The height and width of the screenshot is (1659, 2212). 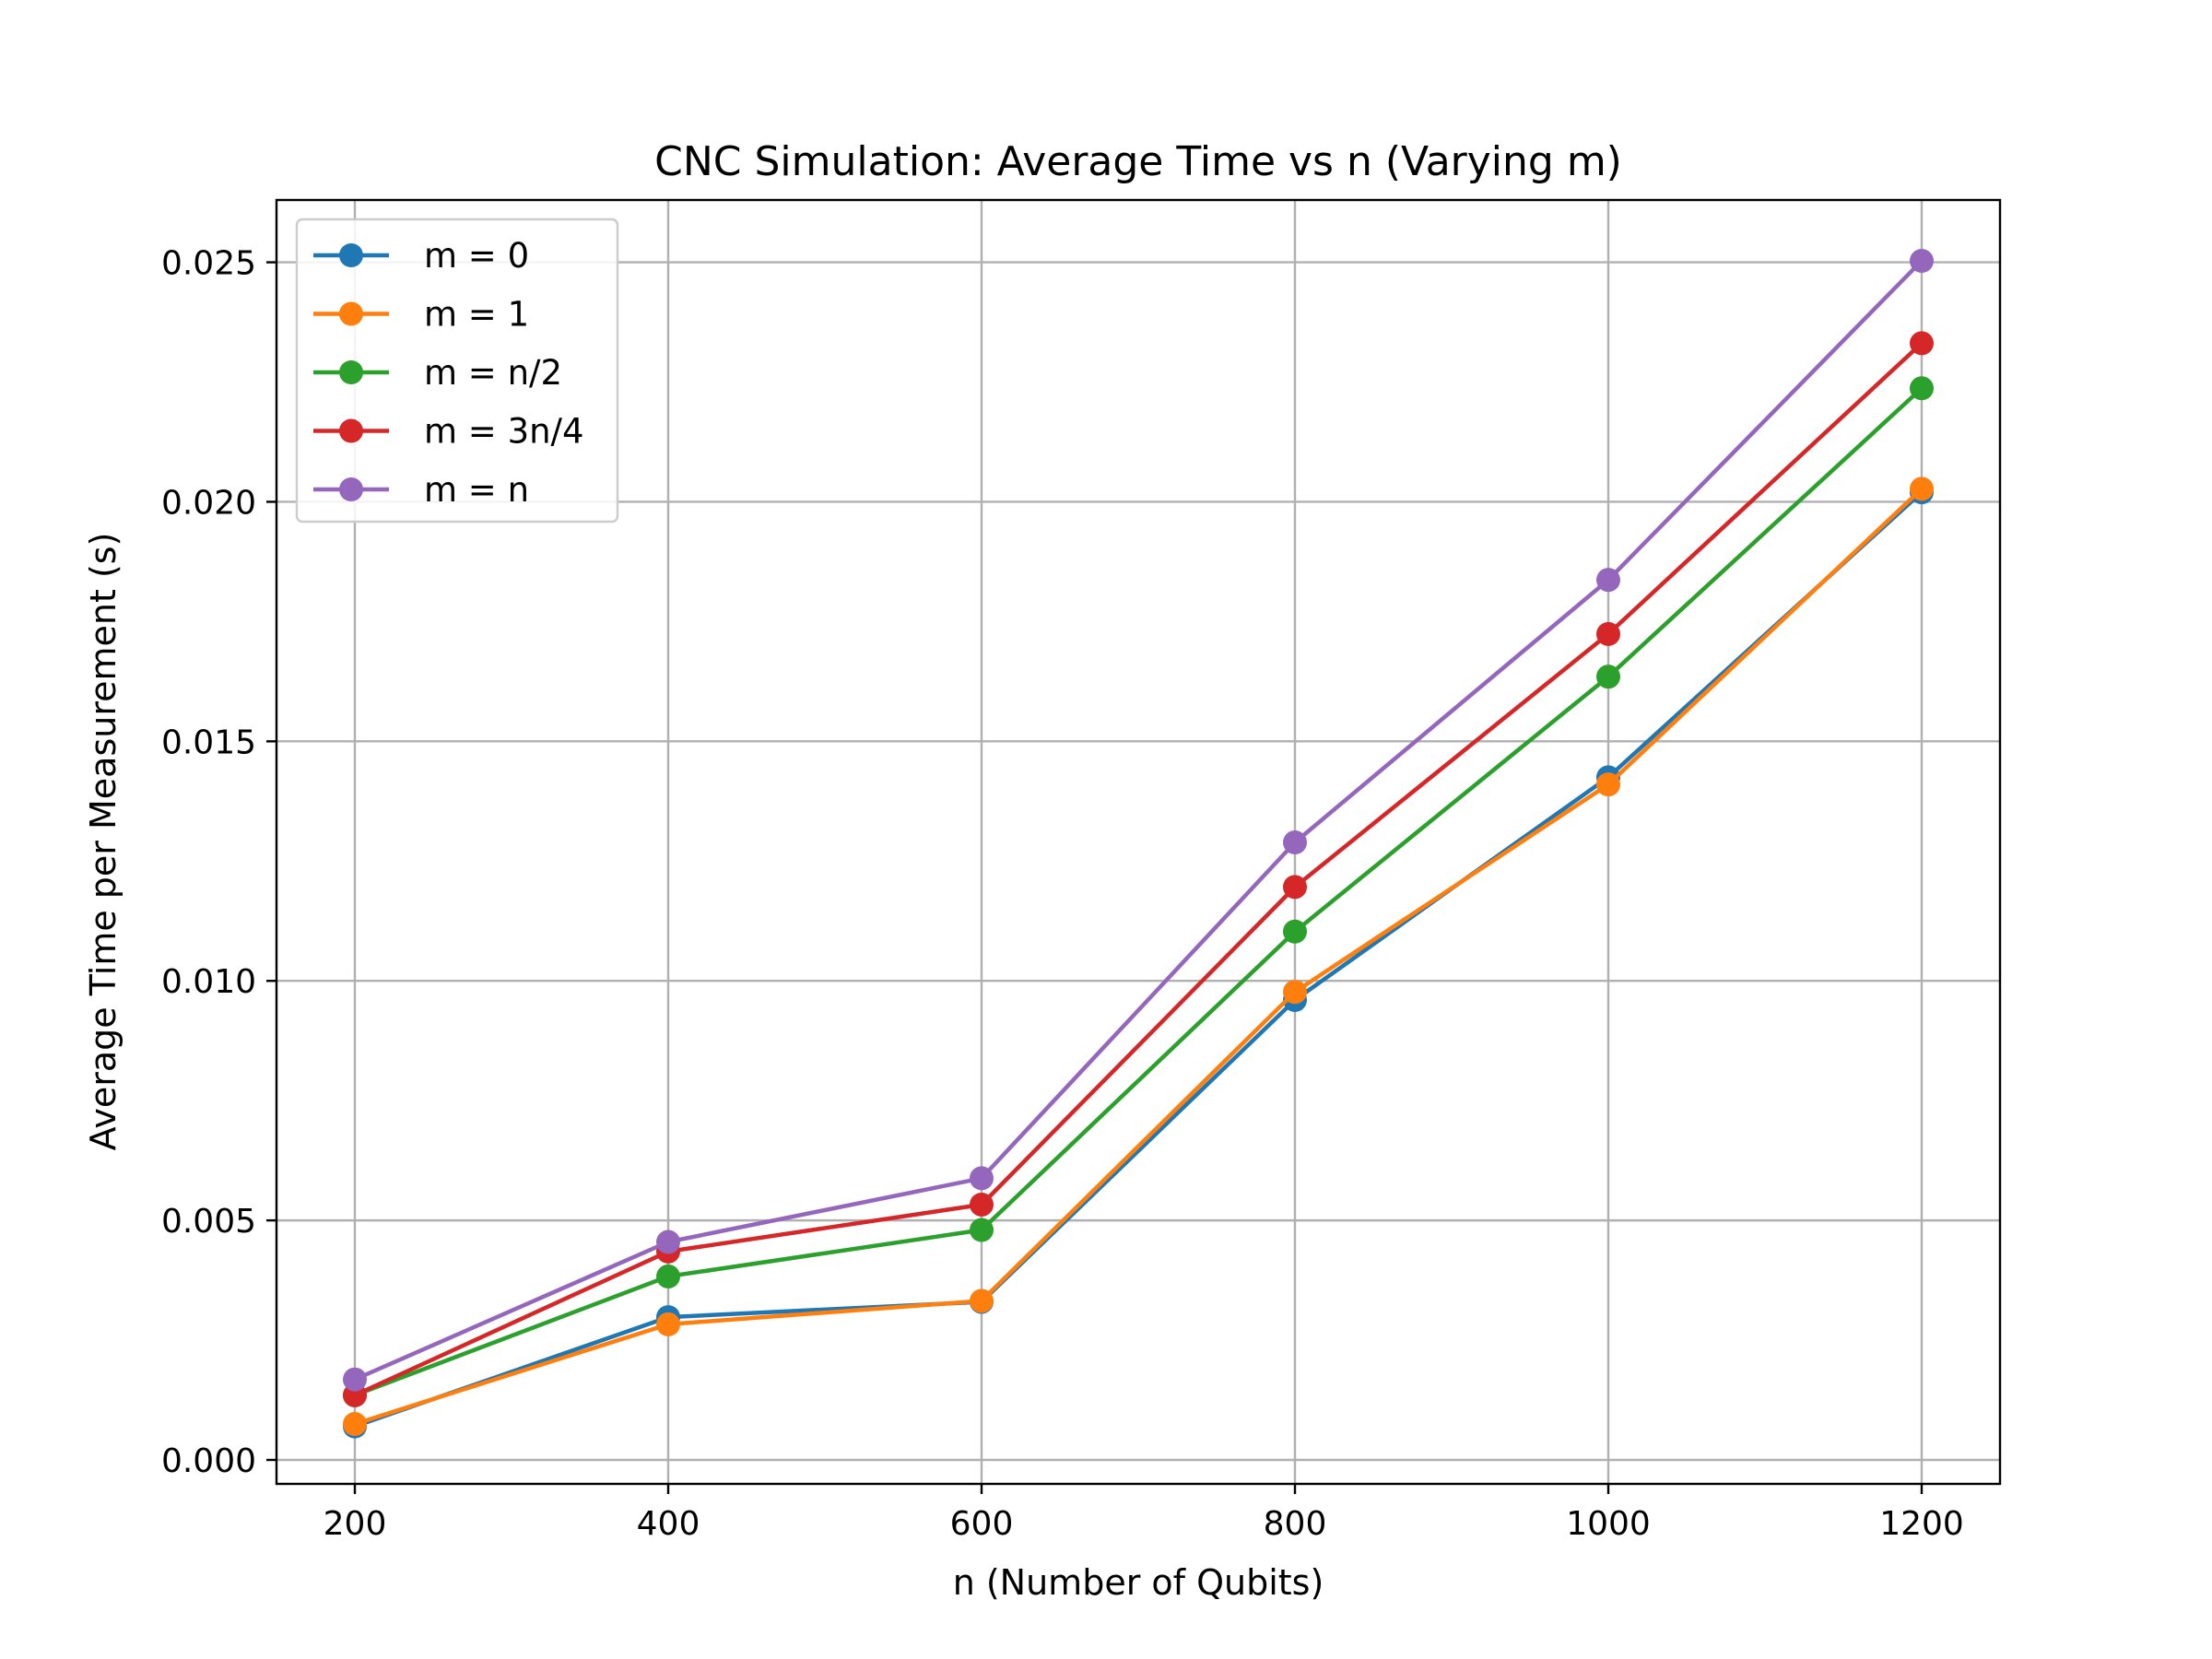 What do you see at coordinates (351, 489) in the screenshot?
I see `legend-marker-m-n` at bounding box center [351, 489].